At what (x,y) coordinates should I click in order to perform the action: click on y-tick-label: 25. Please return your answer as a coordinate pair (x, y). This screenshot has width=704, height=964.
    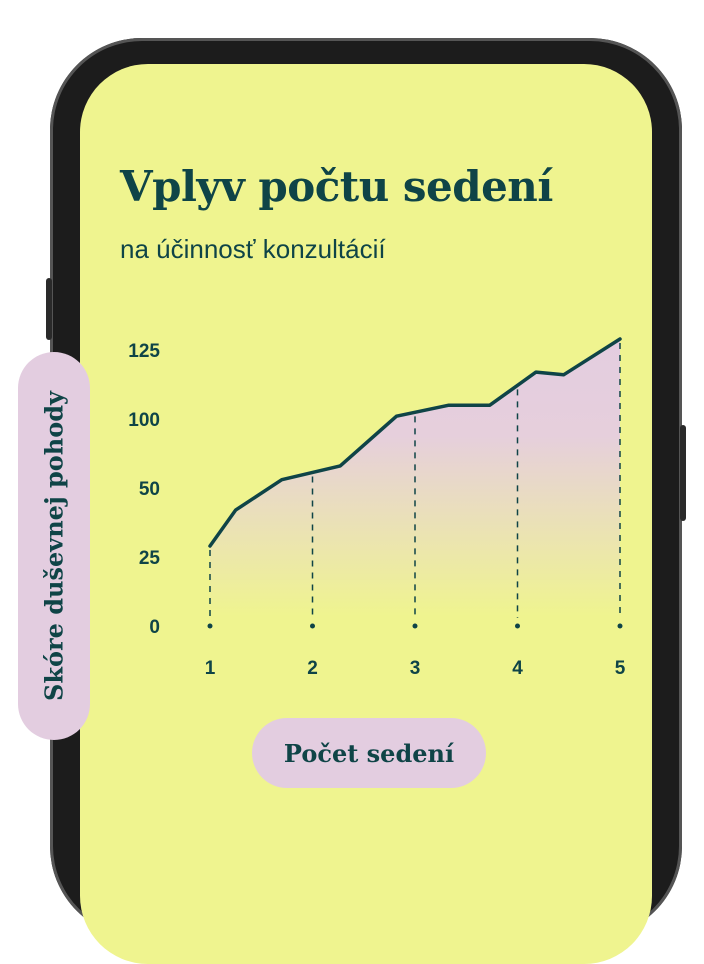
    Looking at the image, I should click on (150, 558).